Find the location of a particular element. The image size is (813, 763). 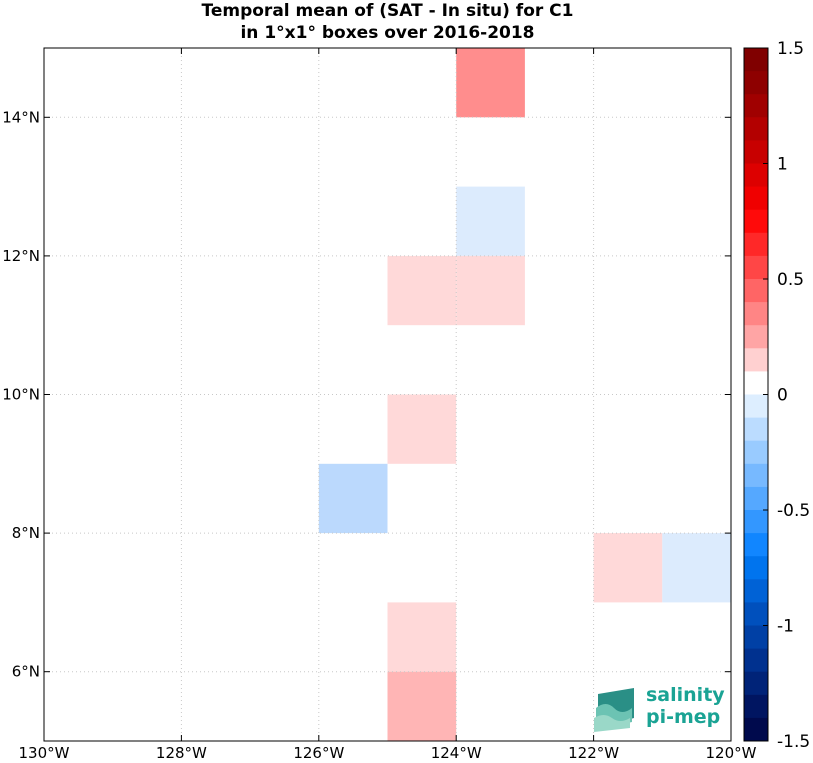

x-tick-label: 130°W is located at coordinates (44, 753).